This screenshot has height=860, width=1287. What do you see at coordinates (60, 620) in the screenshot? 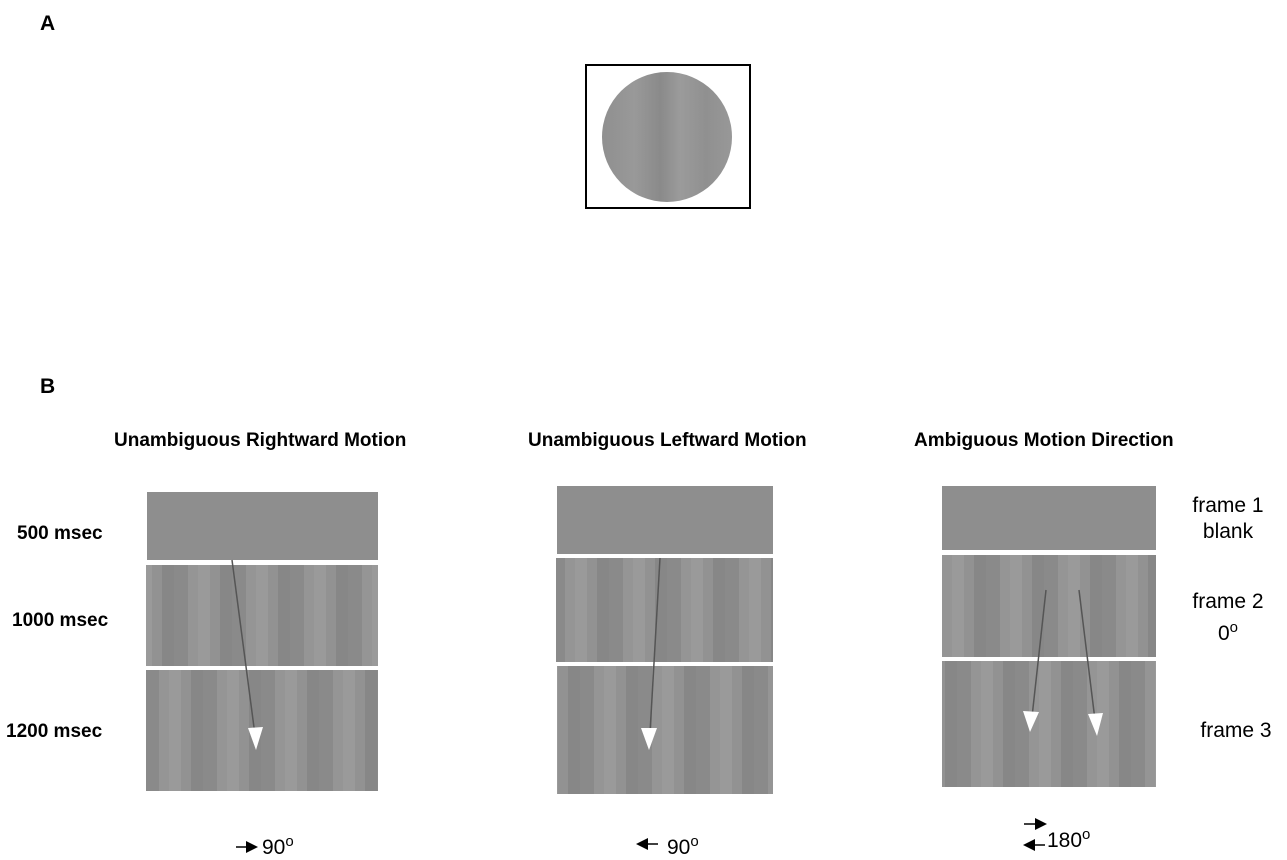
I see `duration-label: 1000 msec` at bounding box center [60, 620].